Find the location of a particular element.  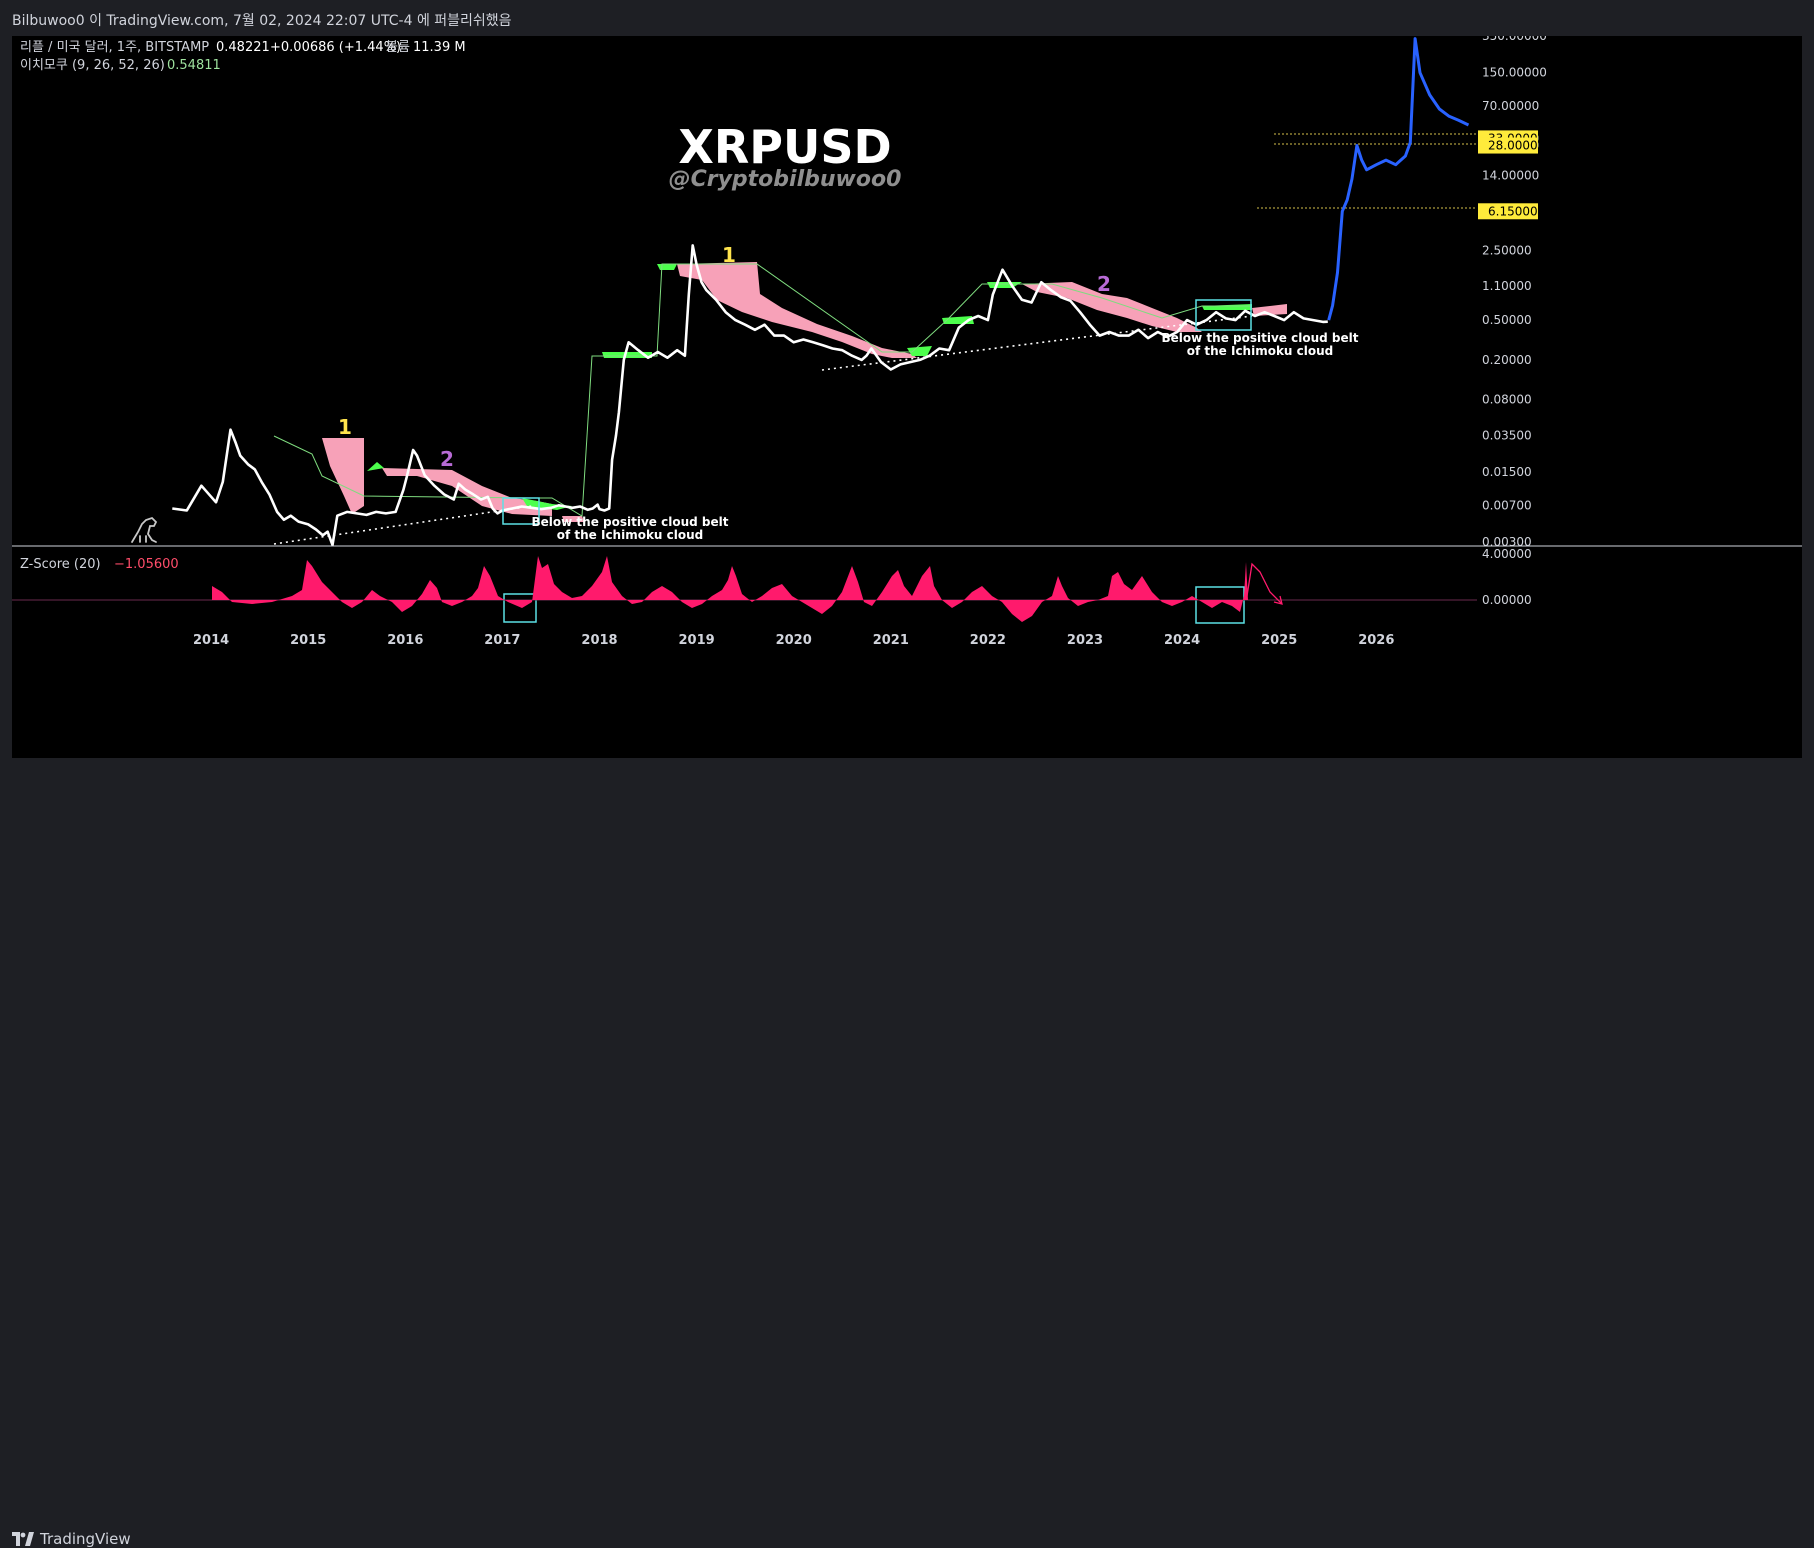

label-1-2019: 1 is located at coordinates (729, 255).